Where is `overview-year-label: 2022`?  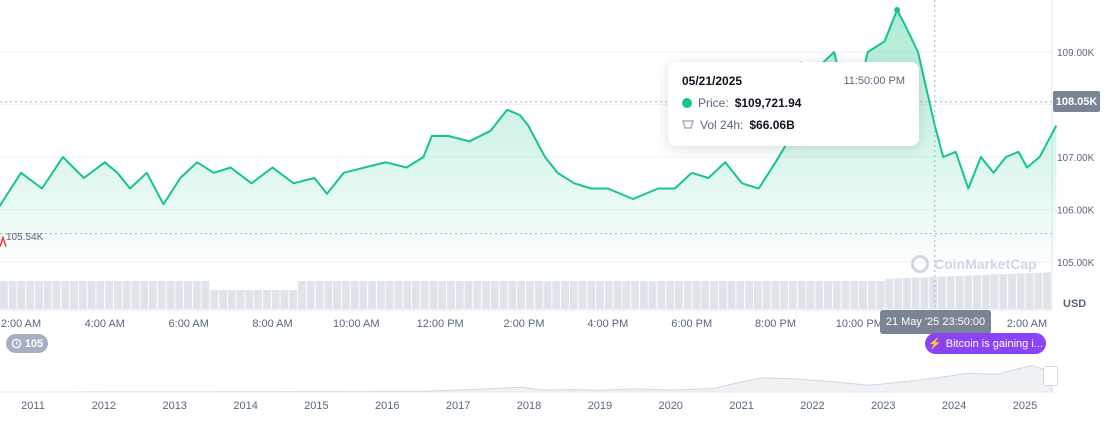 overview-year-label: 2022 is located at coordinates (812, 406).